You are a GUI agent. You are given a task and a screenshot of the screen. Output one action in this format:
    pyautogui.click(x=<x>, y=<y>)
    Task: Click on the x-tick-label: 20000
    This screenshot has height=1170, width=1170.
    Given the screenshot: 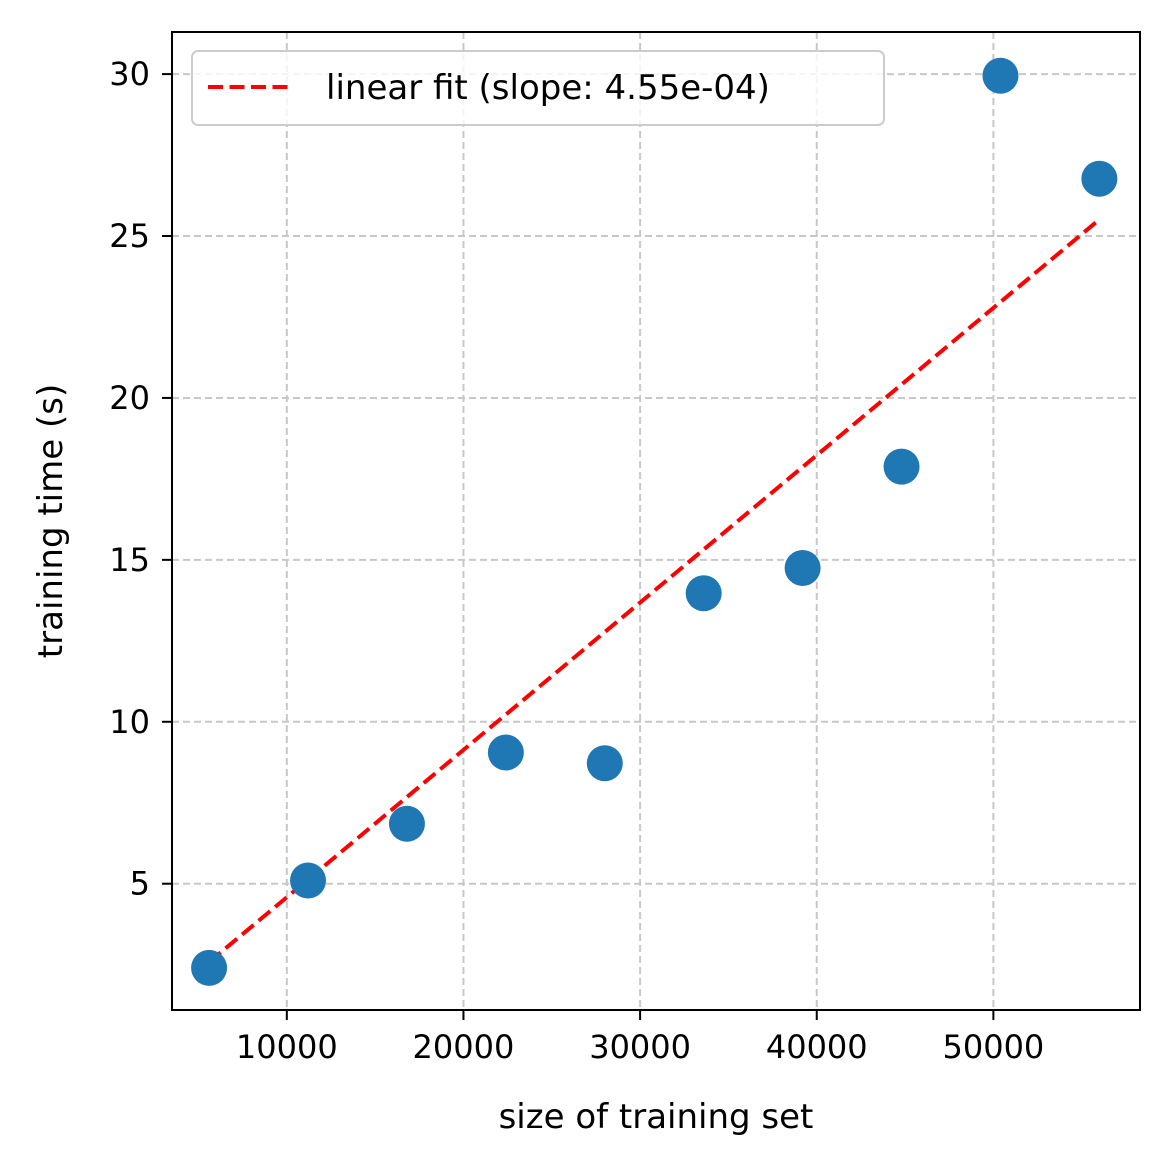 What is the action you would take?
    pyautogui.click(x=464, y=1047)
    